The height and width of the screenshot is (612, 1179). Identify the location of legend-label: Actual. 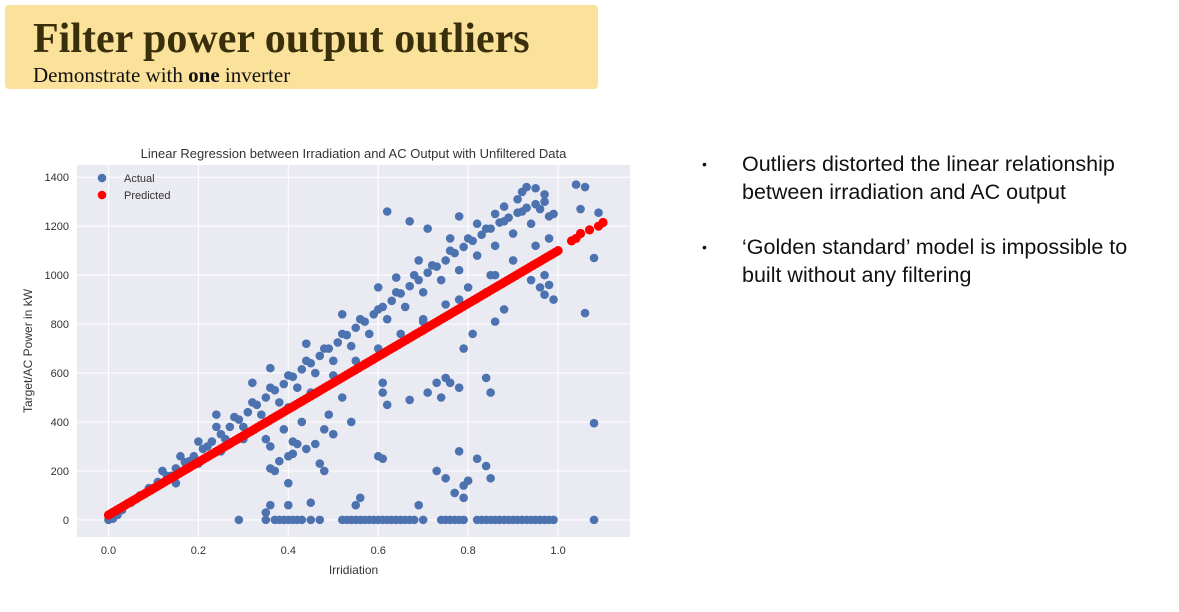
(139, 179).